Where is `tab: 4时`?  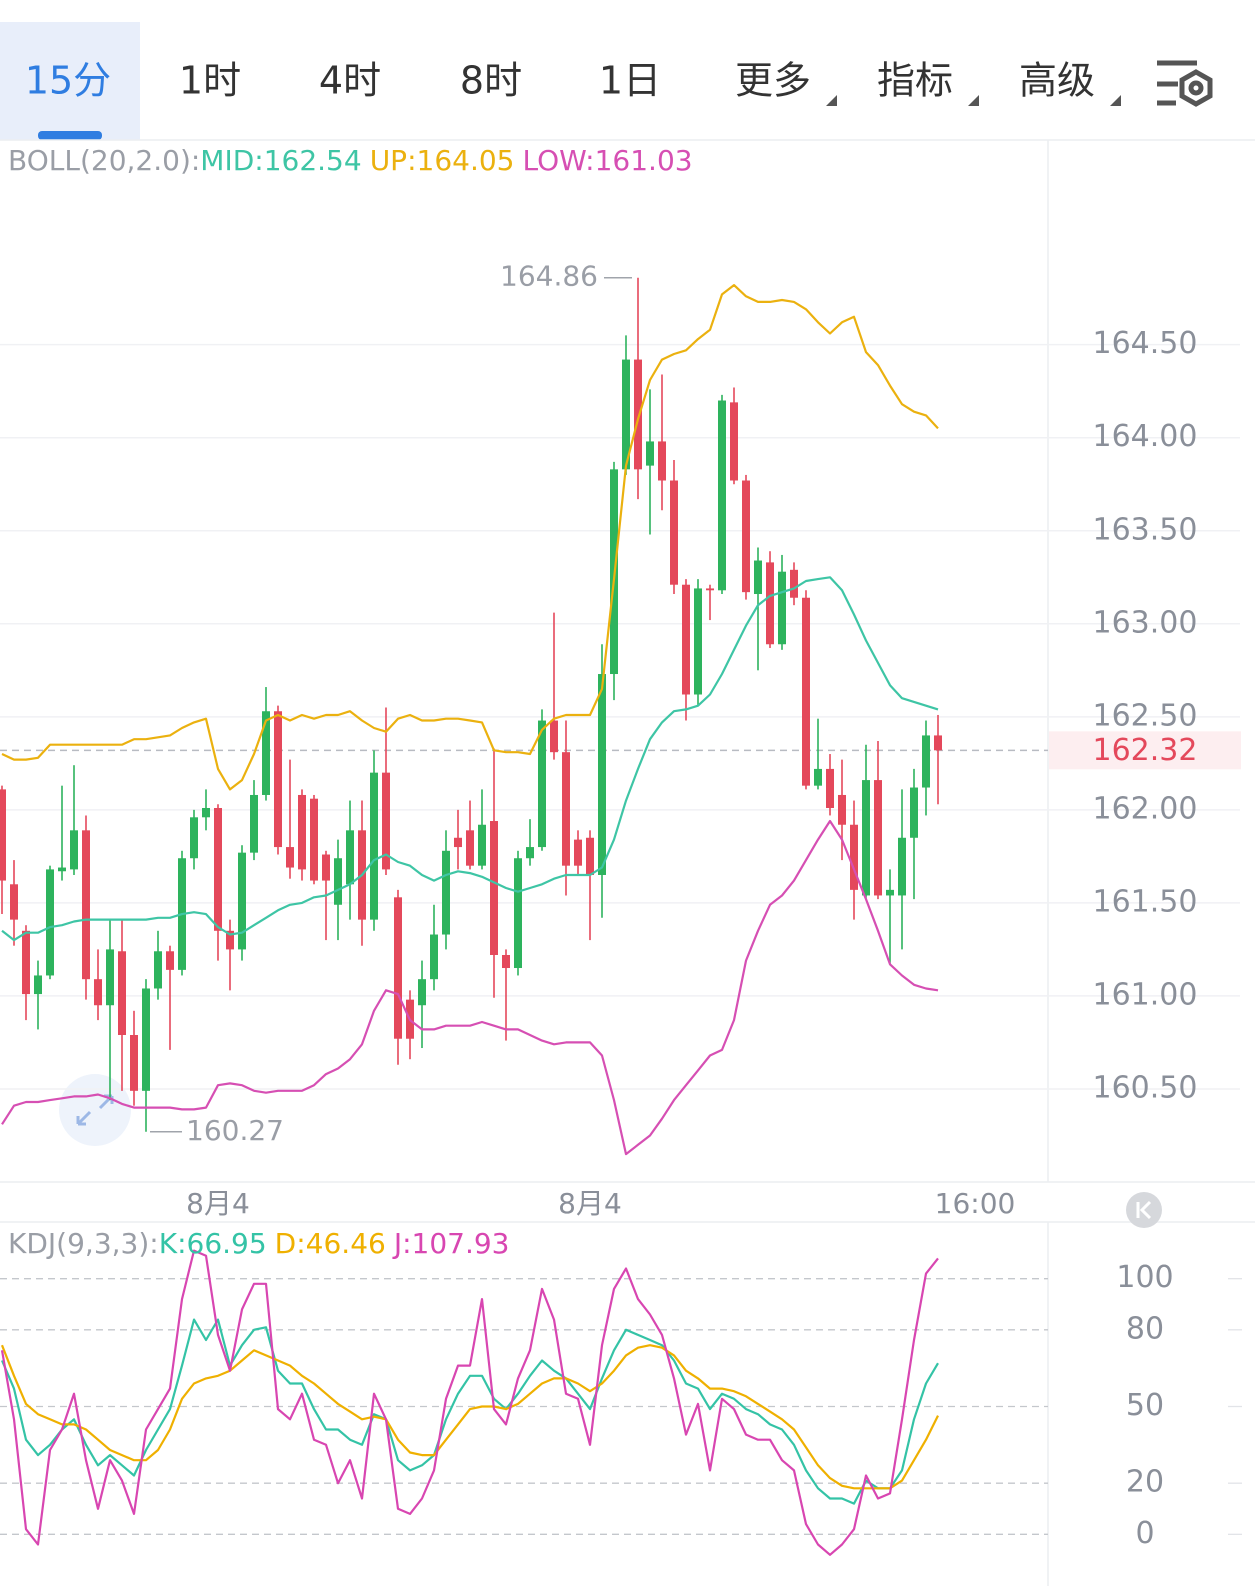
tab: 4时 is located at coordinates (350, 81).